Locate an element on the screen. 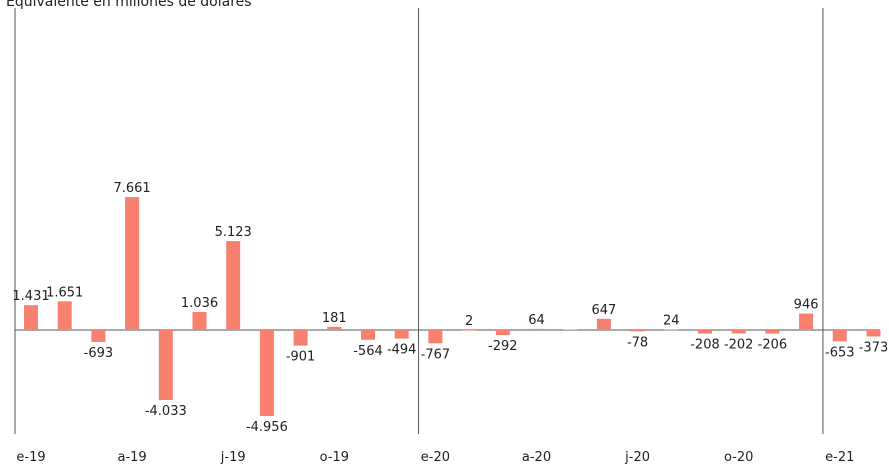 This screenshot has height=466, width=889. data-label: -373 is located at coordinates (874, 347).